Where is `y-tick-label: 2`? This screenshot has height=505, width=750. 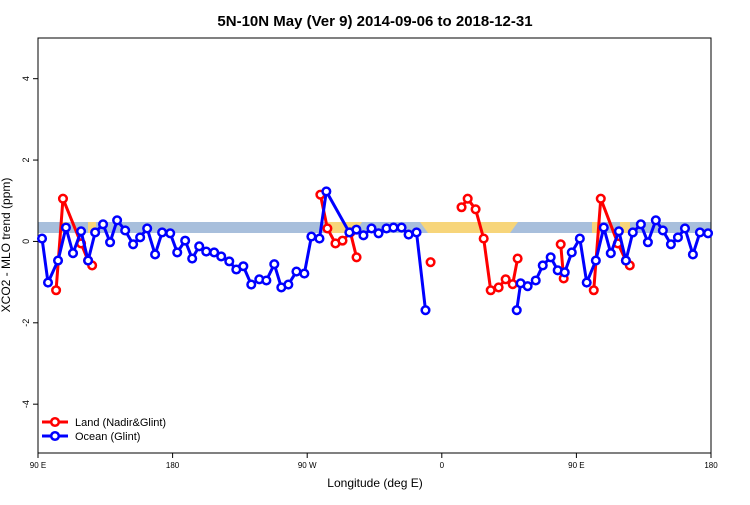
y-tick-label: 2 is located at coordinates (26, 160).